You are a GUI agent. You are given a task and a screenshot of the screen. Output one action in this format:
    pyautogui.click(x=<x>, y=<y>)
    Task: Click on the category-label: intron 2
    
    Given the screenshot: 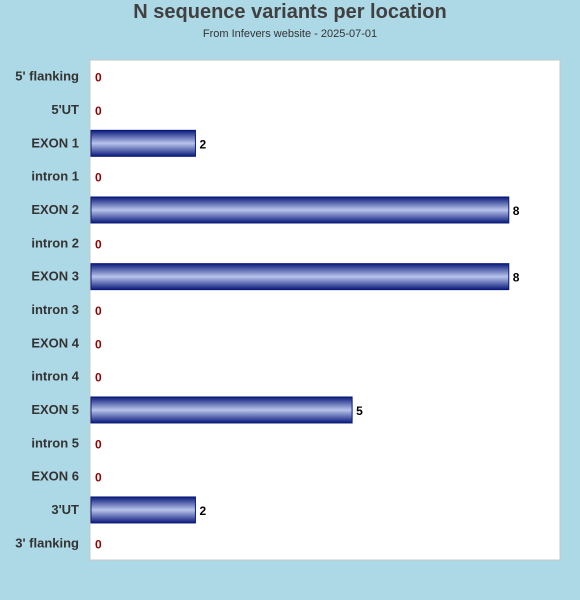 What is the action you would take?
    pyautogui.click(x=55, y=242)
    